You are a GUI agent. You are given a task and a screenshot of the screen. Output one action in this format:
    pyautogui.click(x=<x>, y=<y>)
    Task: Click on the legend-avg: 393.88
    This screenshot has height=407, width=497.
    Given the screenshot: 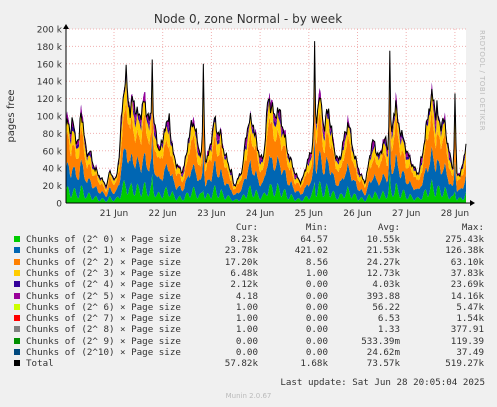 What is the action you would take?
    pyautogui.click(x=383, y=296)
    